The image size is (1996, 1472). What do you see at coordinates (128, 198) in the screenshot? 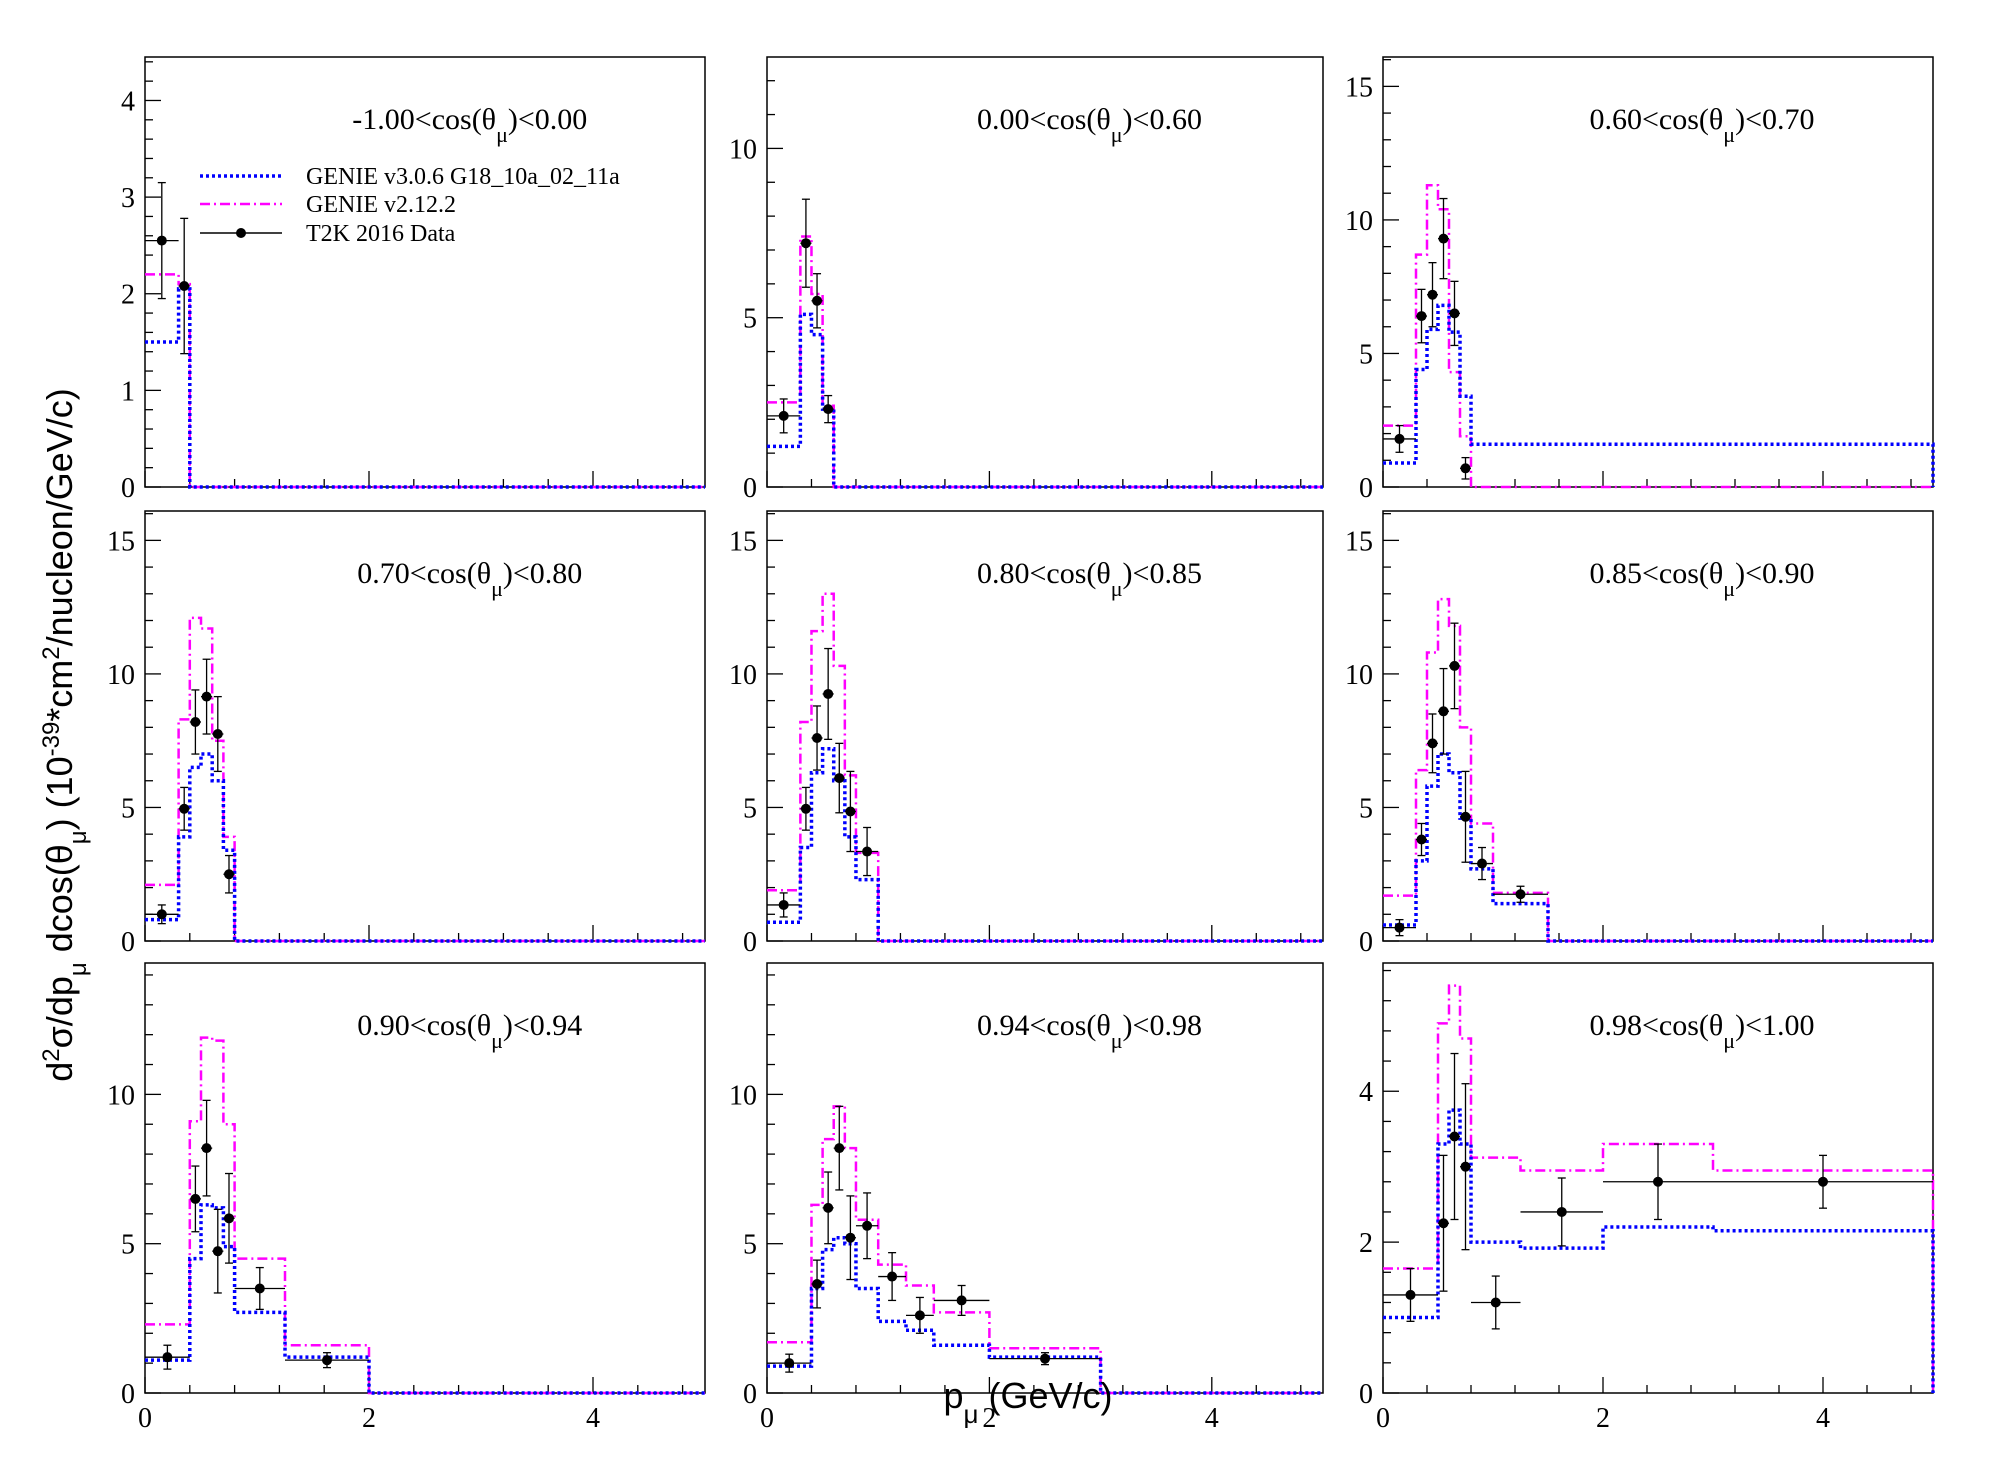
I see `y-tick-label: 3` at bounding box center [128, 198].